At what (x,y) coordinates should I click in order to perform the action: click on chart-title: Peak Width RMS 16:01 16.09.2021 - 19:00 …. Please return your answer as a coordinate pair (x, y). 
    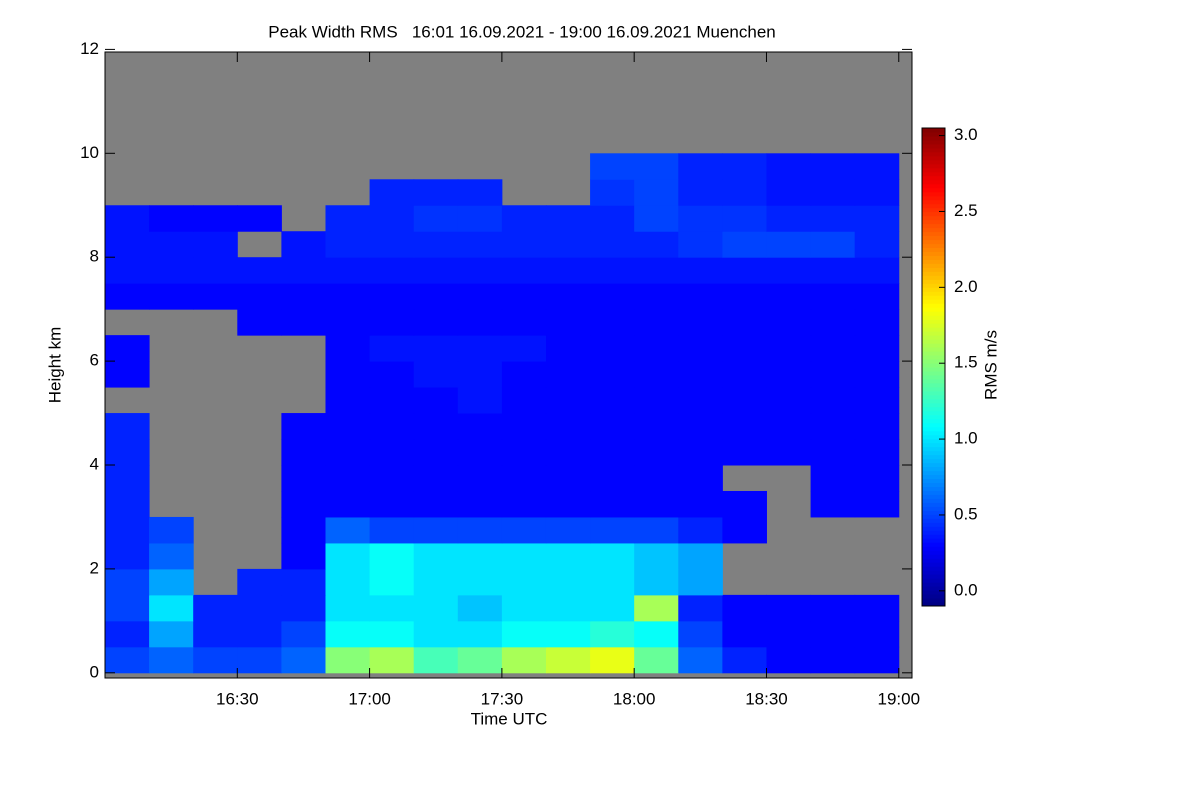
    Looking at the image, I should click on (522, 31).